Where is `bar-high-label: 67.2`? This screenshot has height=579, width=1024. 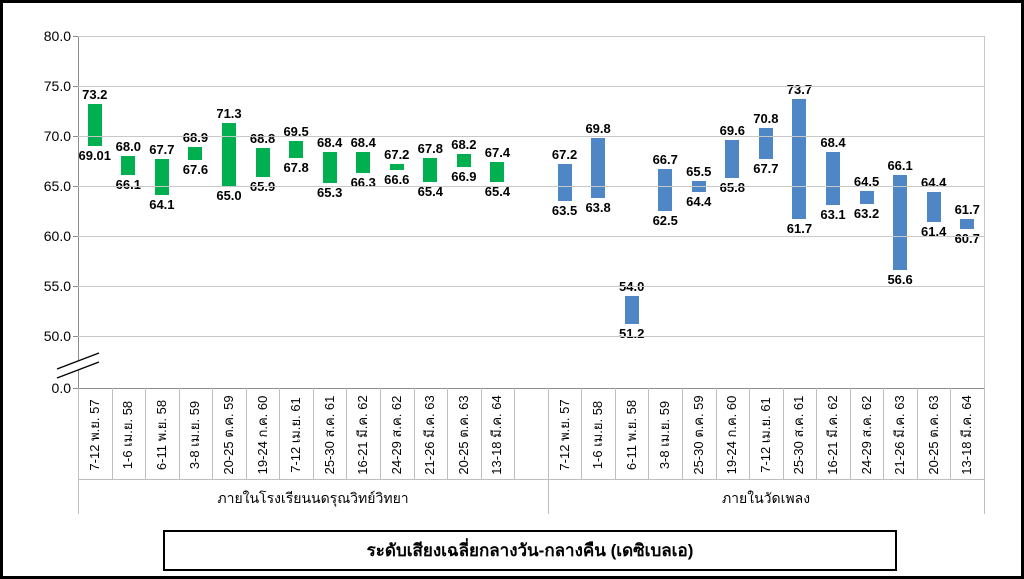 bar-high-label: 67.2 is located at coordinates (397, 154).